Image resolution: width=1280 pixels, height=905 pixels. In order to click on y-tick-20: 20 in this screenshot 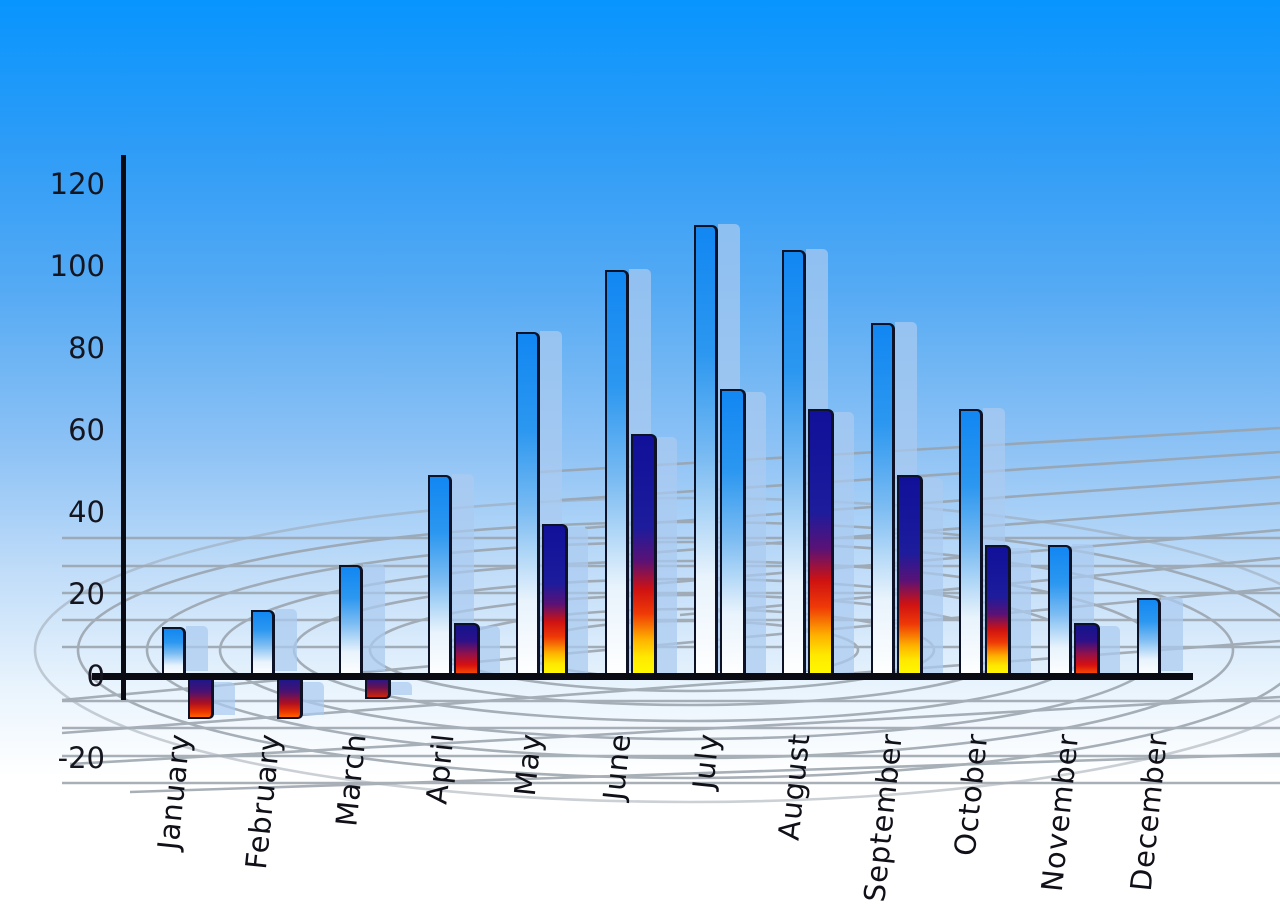, I will do `click(86, 594)`.